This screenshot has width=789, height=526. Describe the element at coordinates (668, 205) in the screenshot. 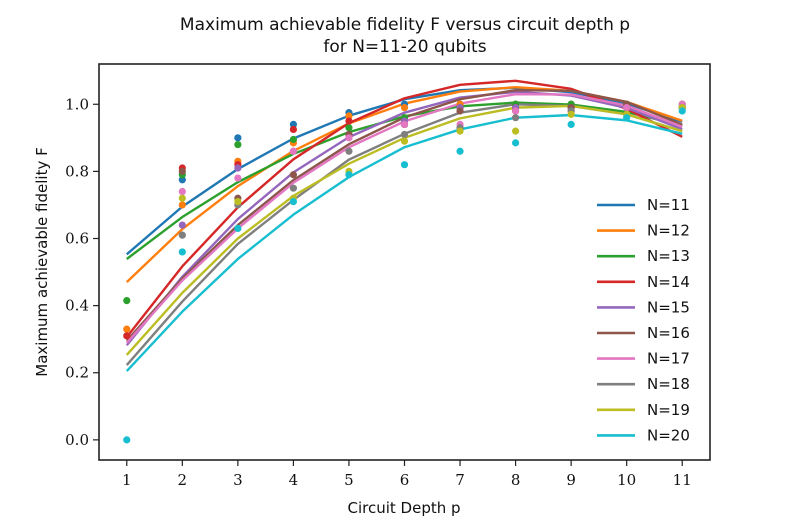

I see `legend-label: N=11` at that location.